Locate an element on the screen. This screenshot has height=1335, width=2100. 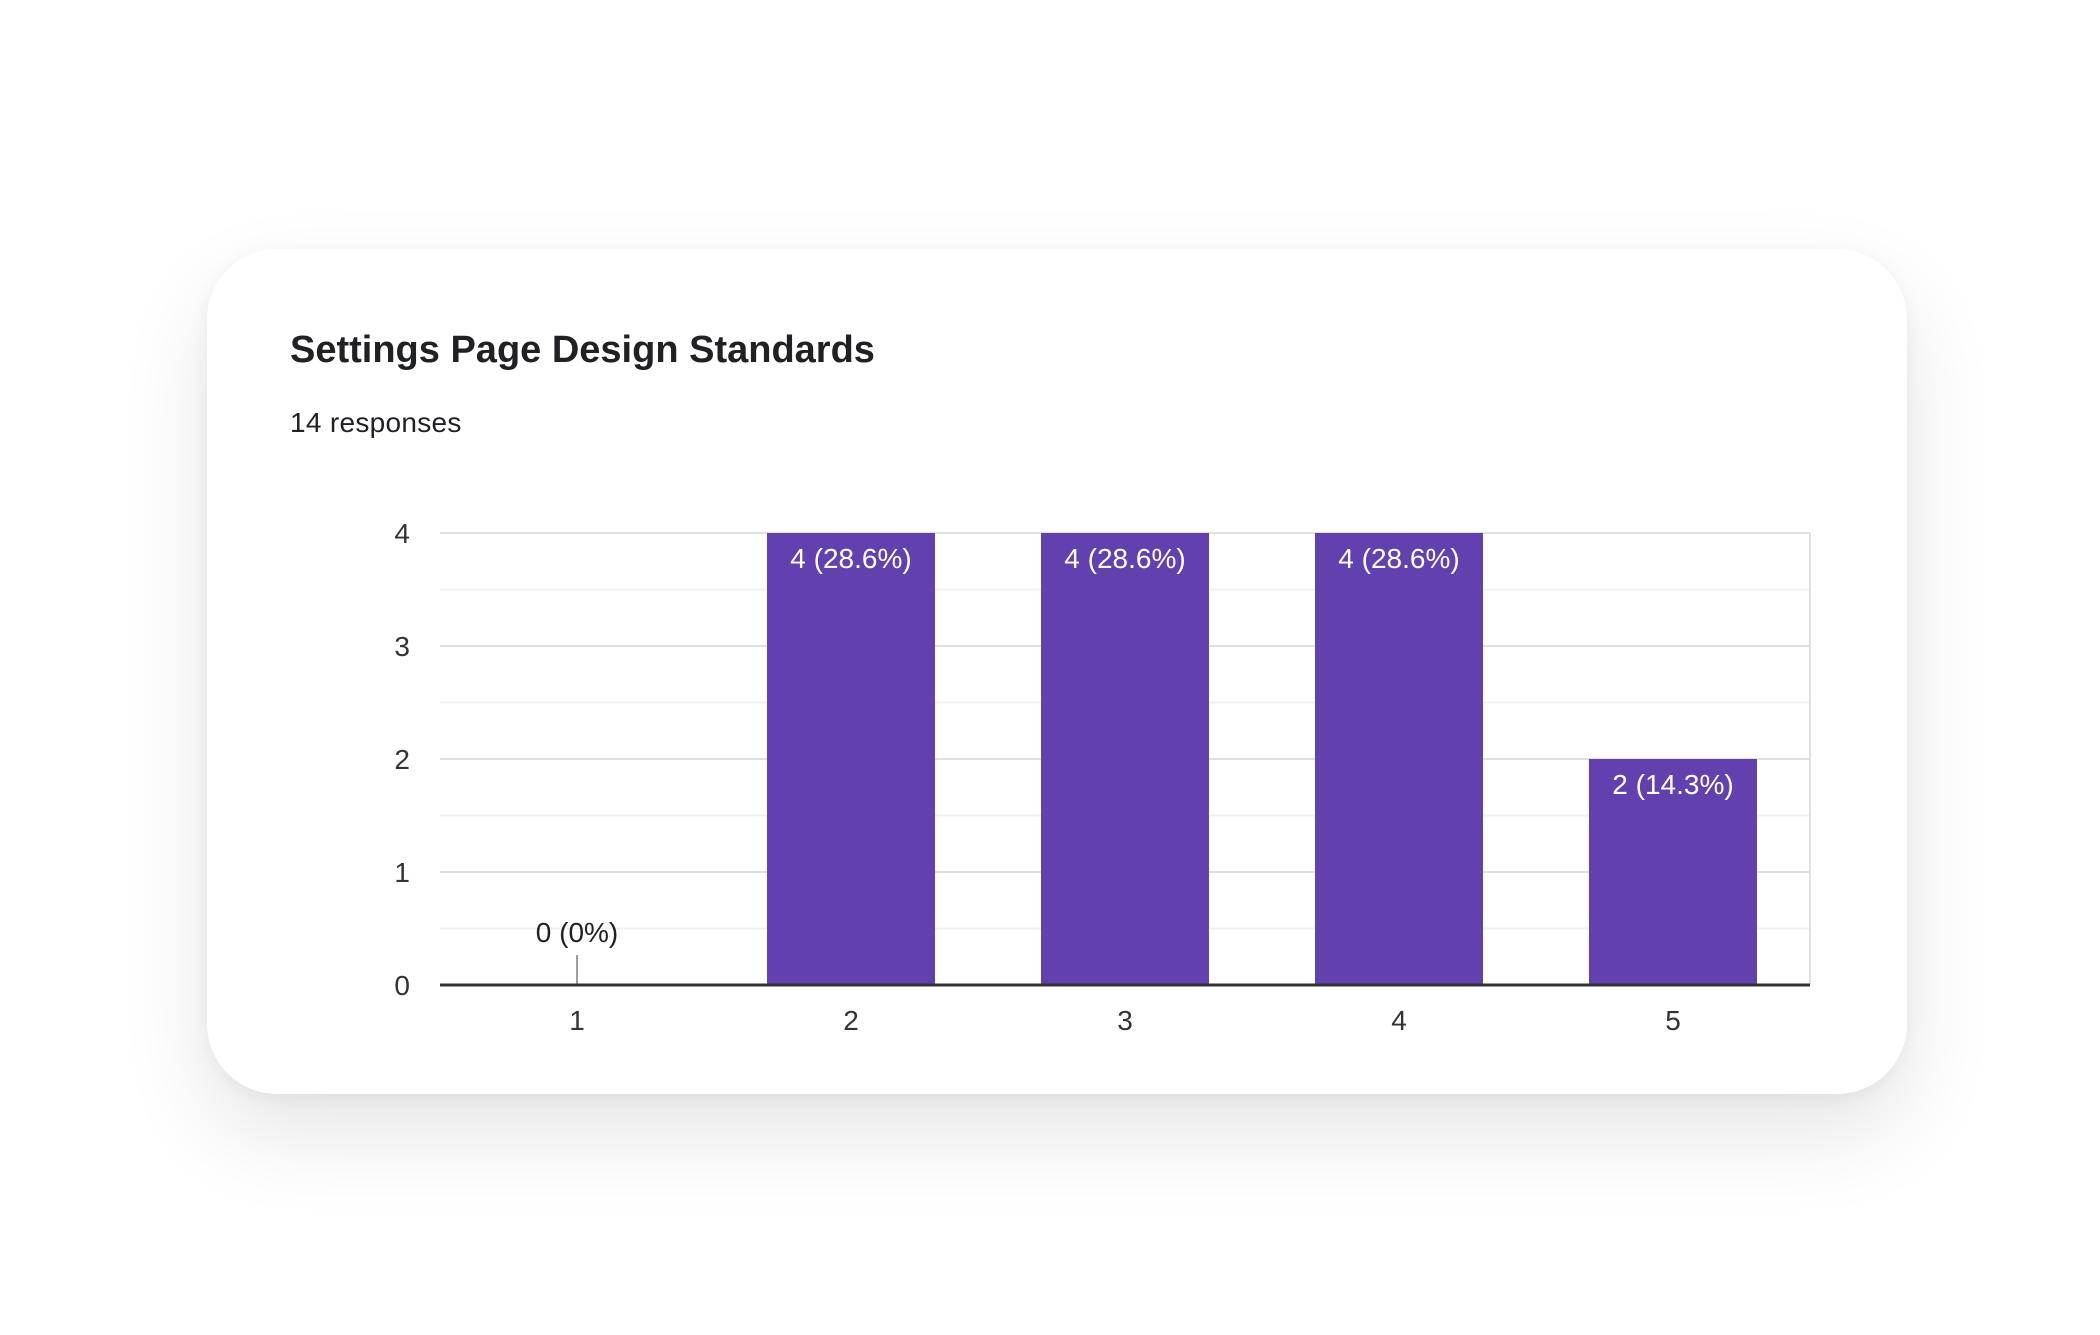
chart-title: Settings Page Design Standards is located at coordinates (582, 350).